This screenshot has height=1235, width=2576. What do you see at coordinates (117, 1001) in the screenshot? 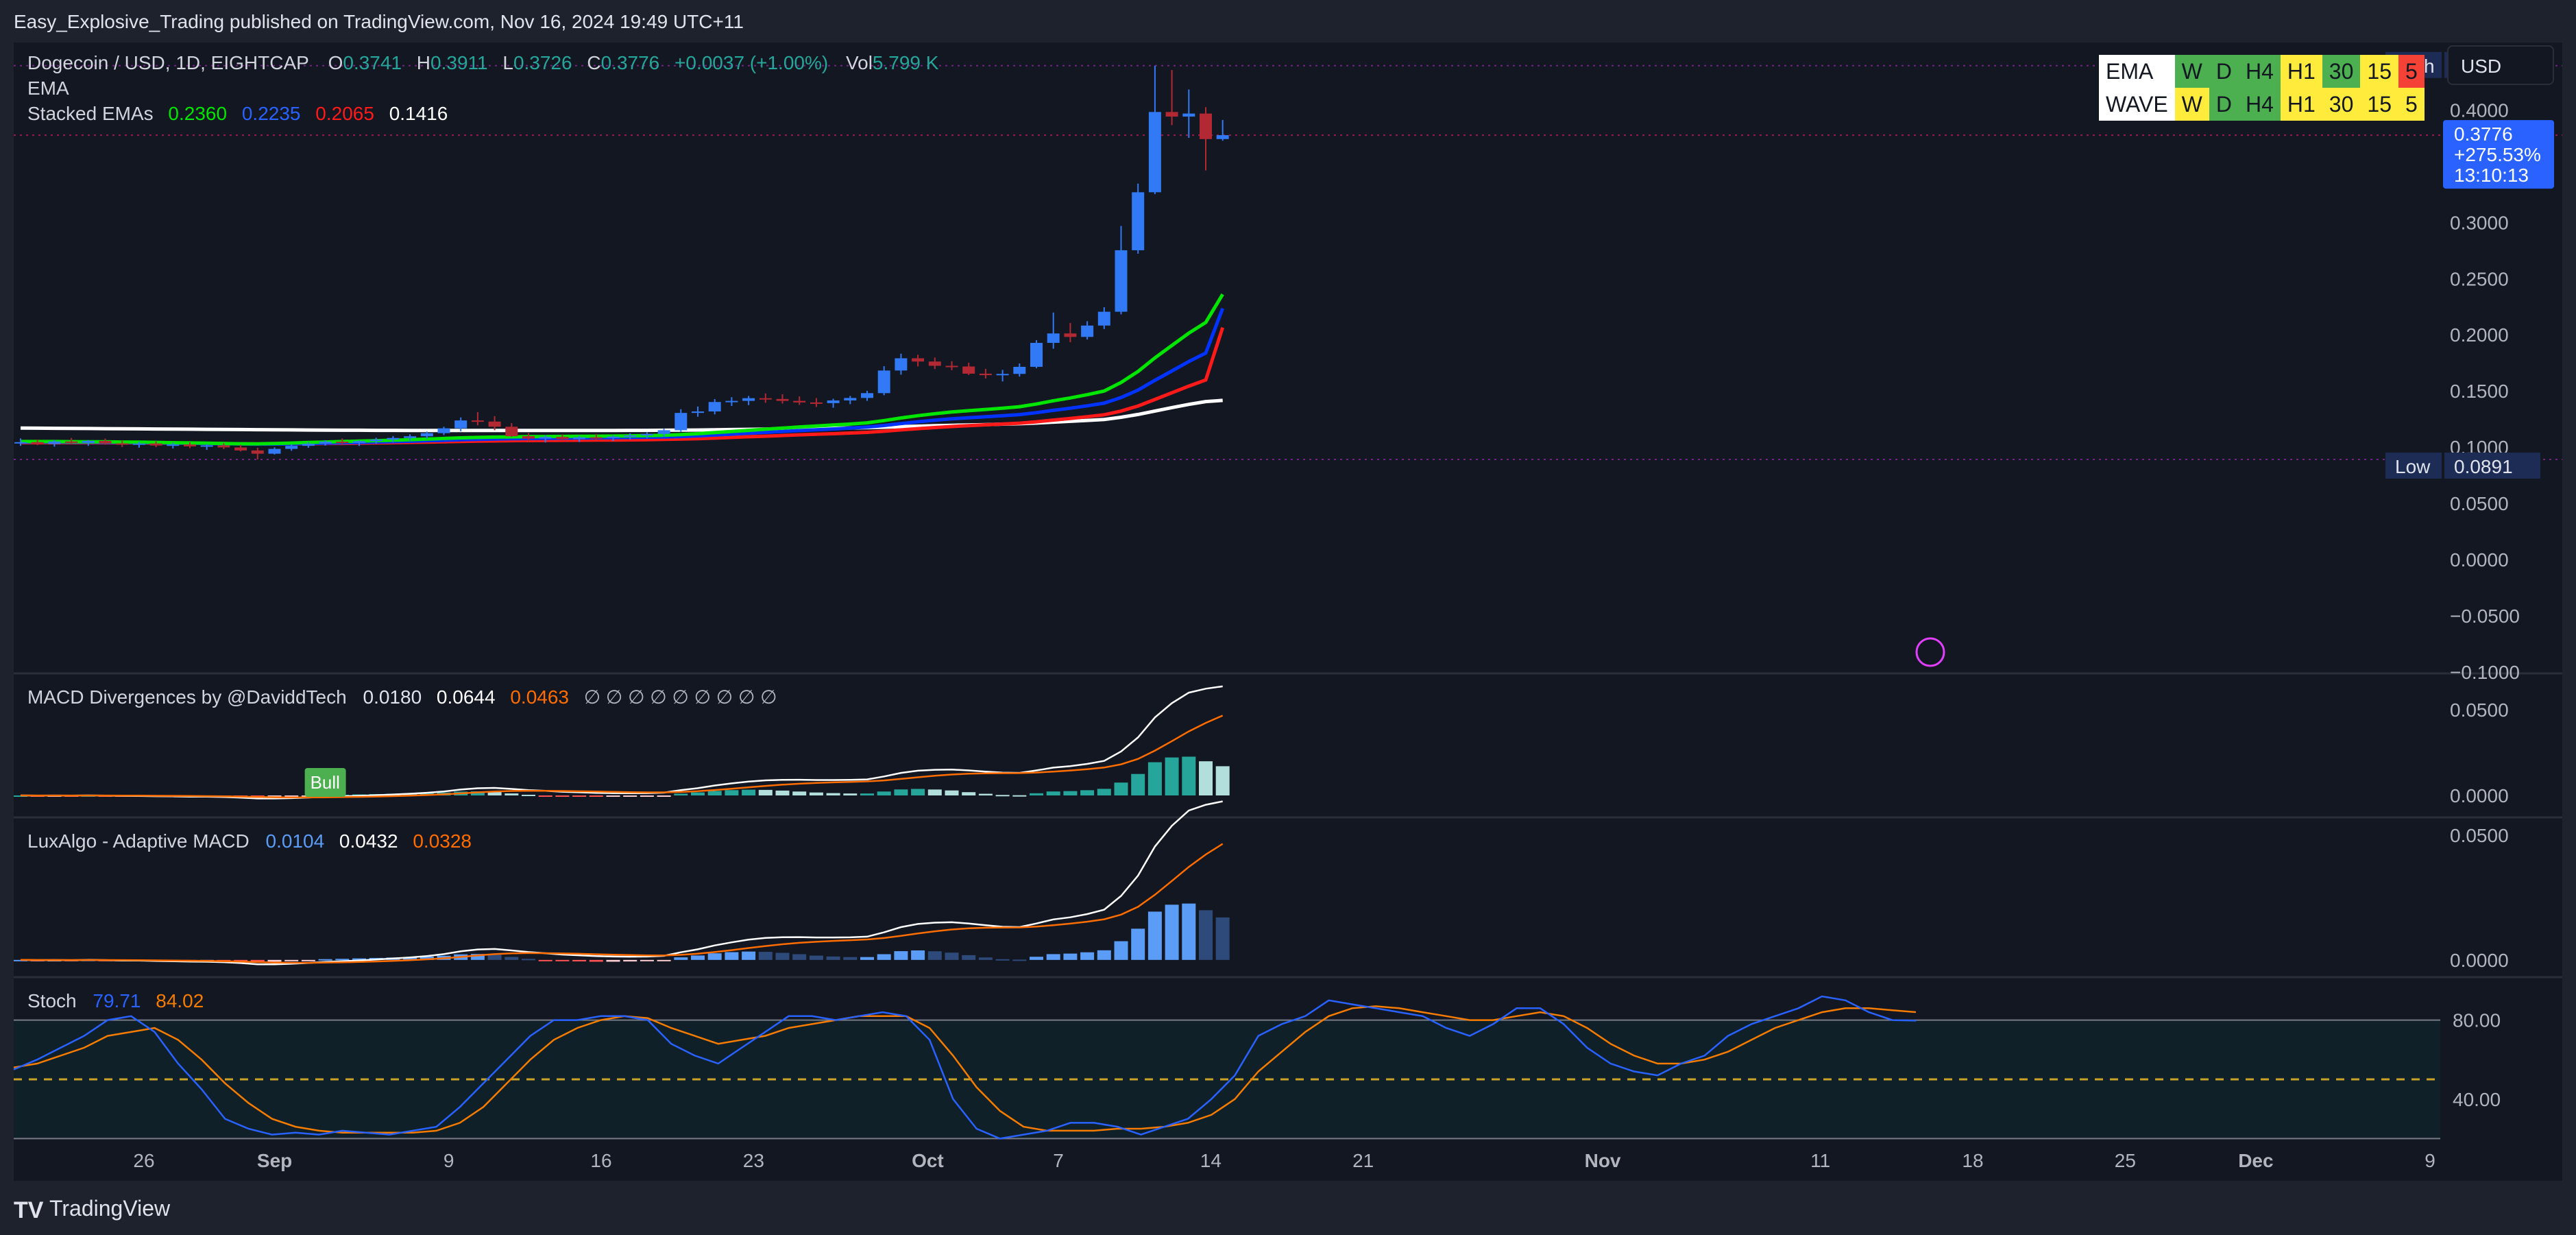
I see `stoch-legend: Stoch 79.71 84.02` at bounding box center [117, 1001].